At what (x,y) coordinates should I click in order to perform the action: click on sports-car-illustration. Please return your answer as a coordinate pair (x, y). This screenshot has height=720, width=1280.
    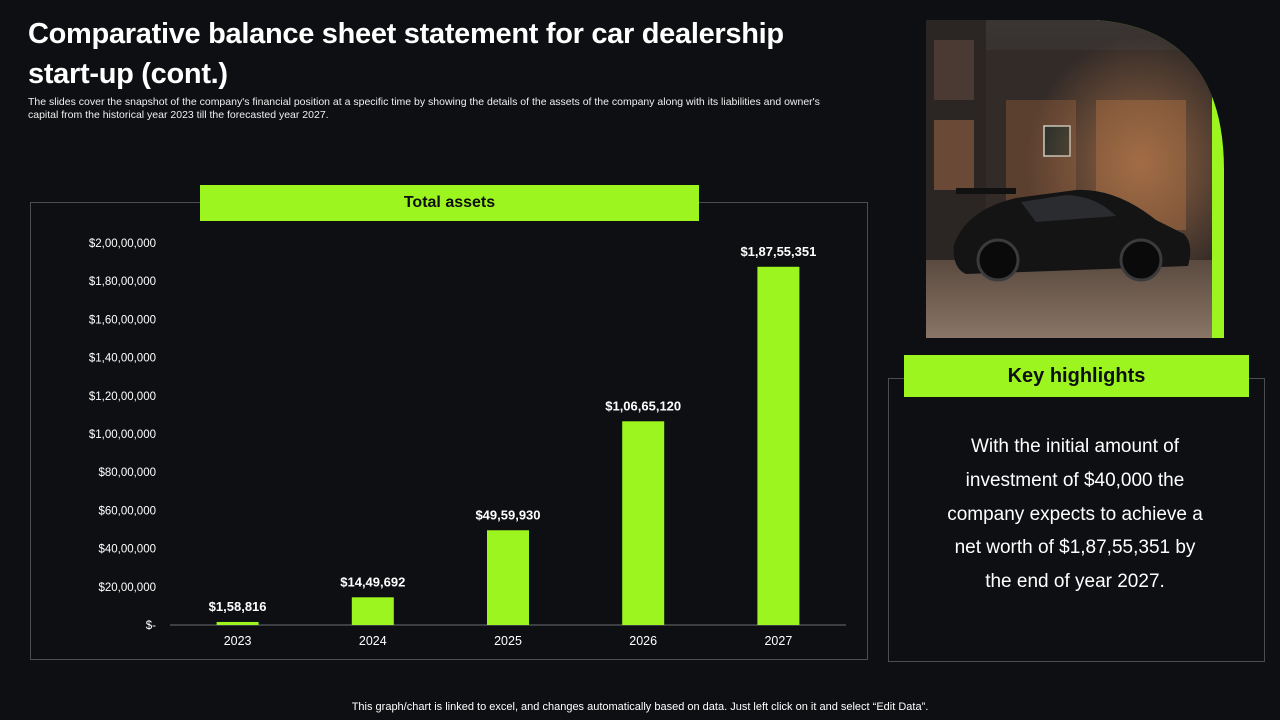
    Looking at the image, I should click on (1075, 179).